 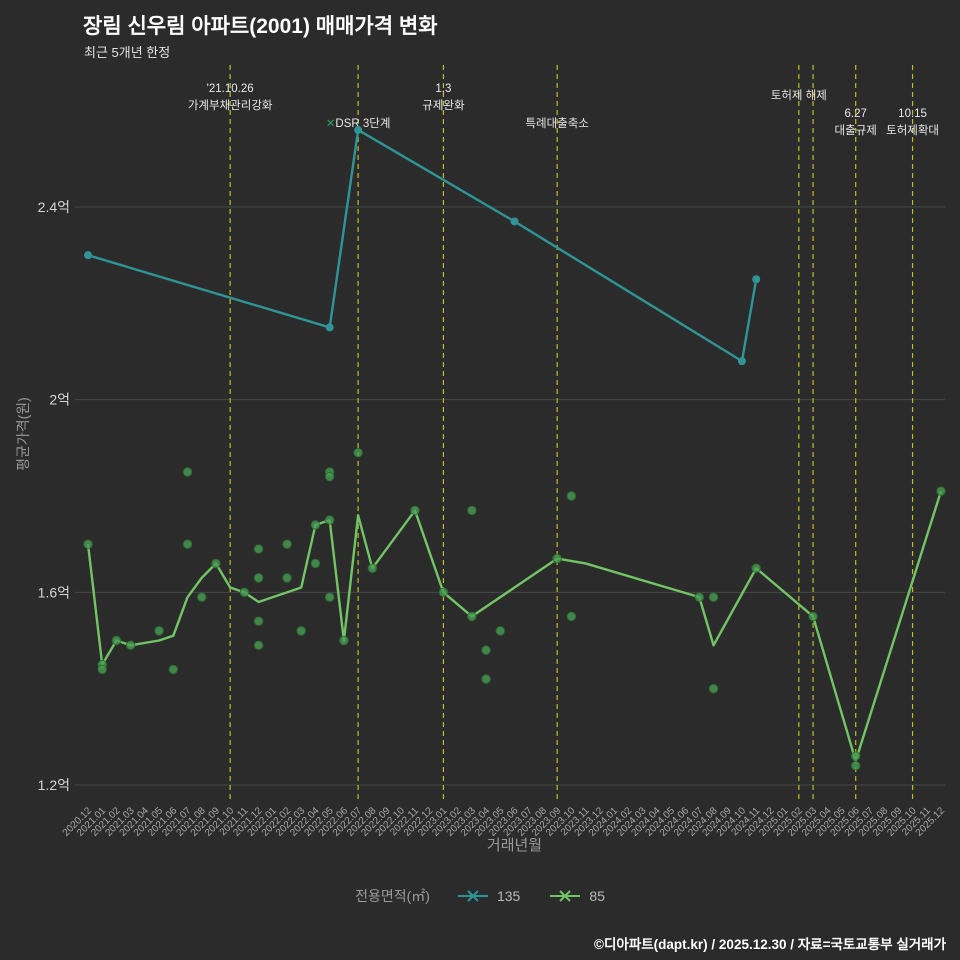 I want to click on chart-subtitle: 최근 5개년 한정, so click(x=127, y=52).